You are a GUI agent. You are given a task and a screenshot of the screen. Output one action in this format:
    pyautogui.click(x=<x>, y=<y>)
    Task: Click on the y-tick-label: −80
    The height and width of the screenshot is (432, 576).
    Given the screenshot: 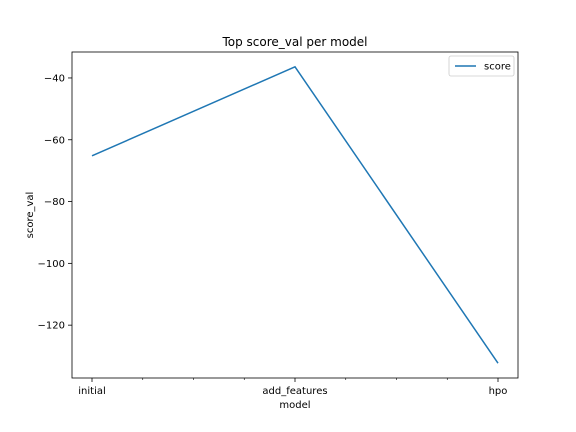 What is the action you would take?
    pyautogui.click(x=54, y=202)
    